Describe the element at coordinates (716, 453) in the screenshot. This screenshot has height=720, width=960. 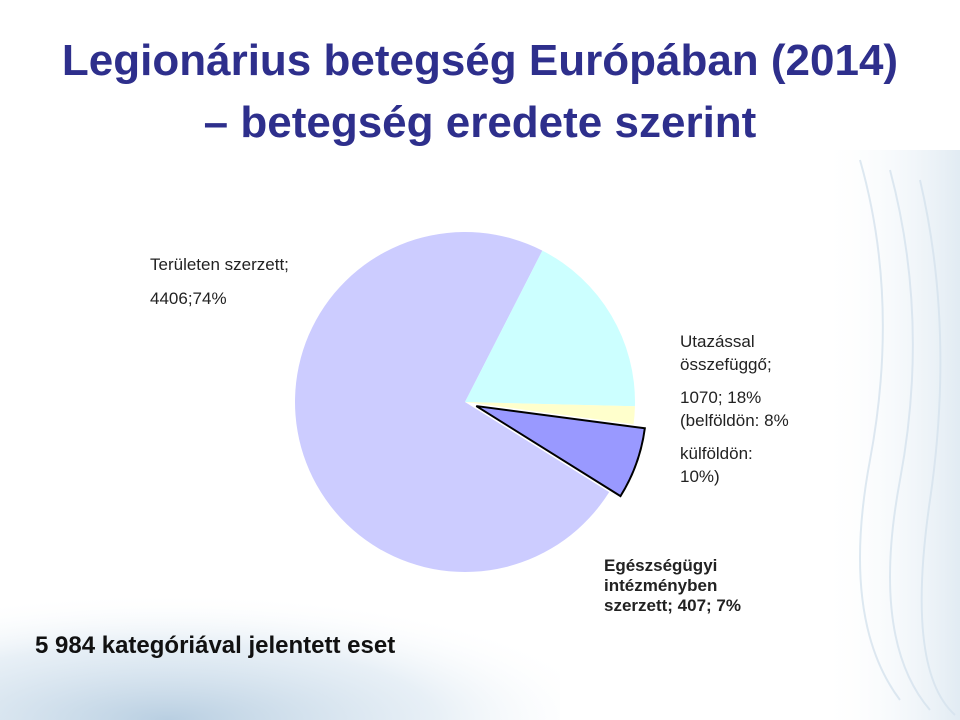
I see `slice-label-utazas-abroad-1: külföldön:` at that location.